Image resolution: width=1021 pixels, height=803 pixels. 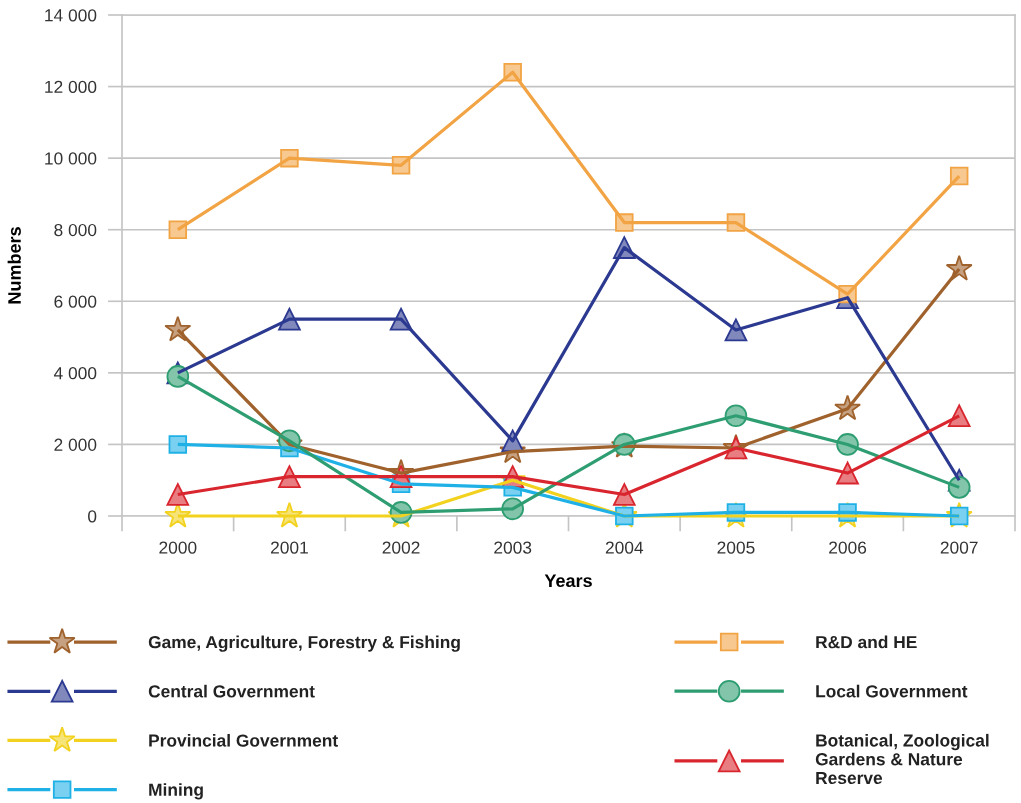 I want to click on y-tick-label: 2 000, so click(x=75, y=444).